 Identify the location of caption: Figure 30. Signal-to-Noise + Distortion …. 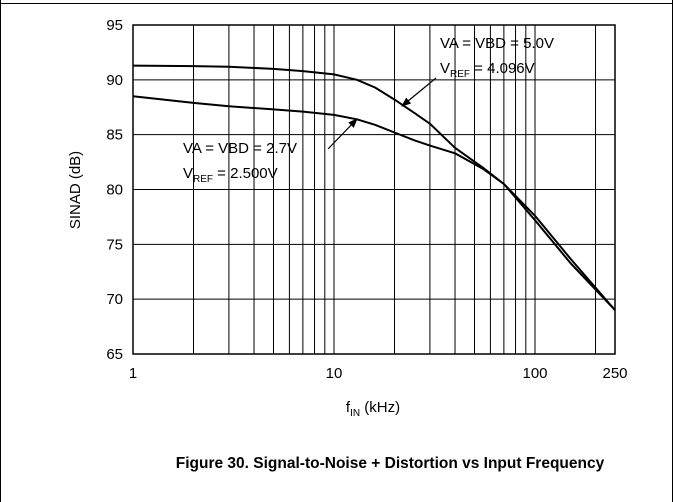
(390, 463).